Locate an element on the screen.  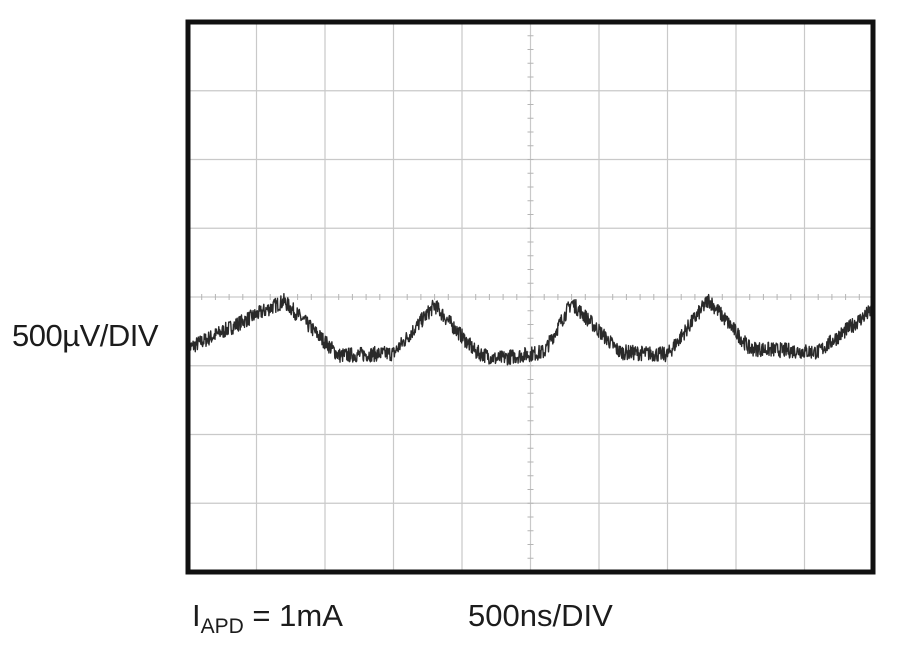
vertical-scale-label: 500µV/DIV is located at coordinates (85, 335).